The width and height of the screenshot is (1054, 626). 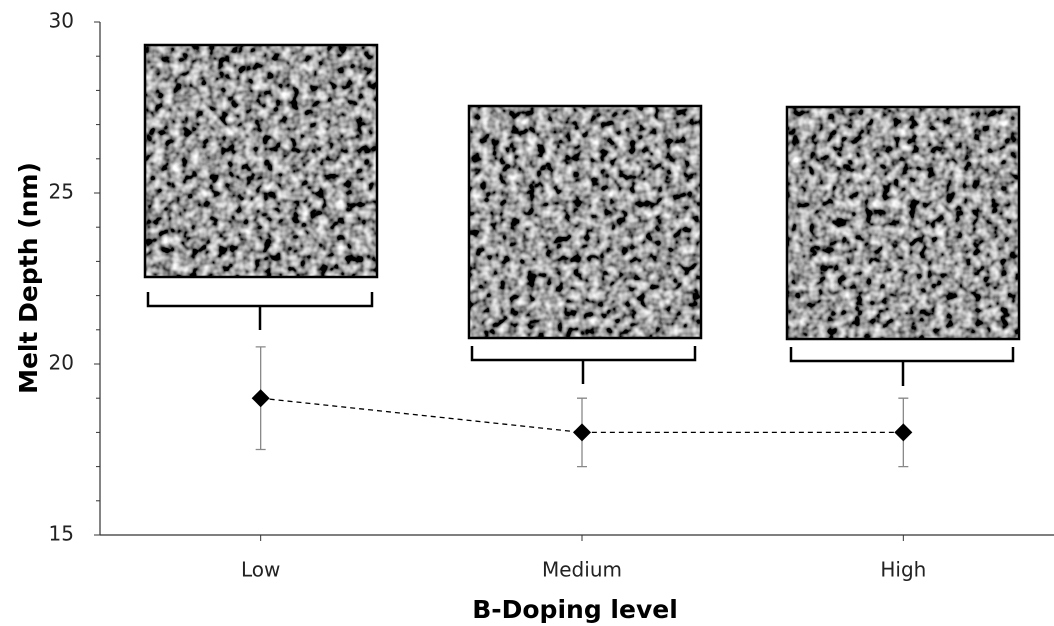 I want to click on y-tick-label: 25, so click(x=61, y=192).